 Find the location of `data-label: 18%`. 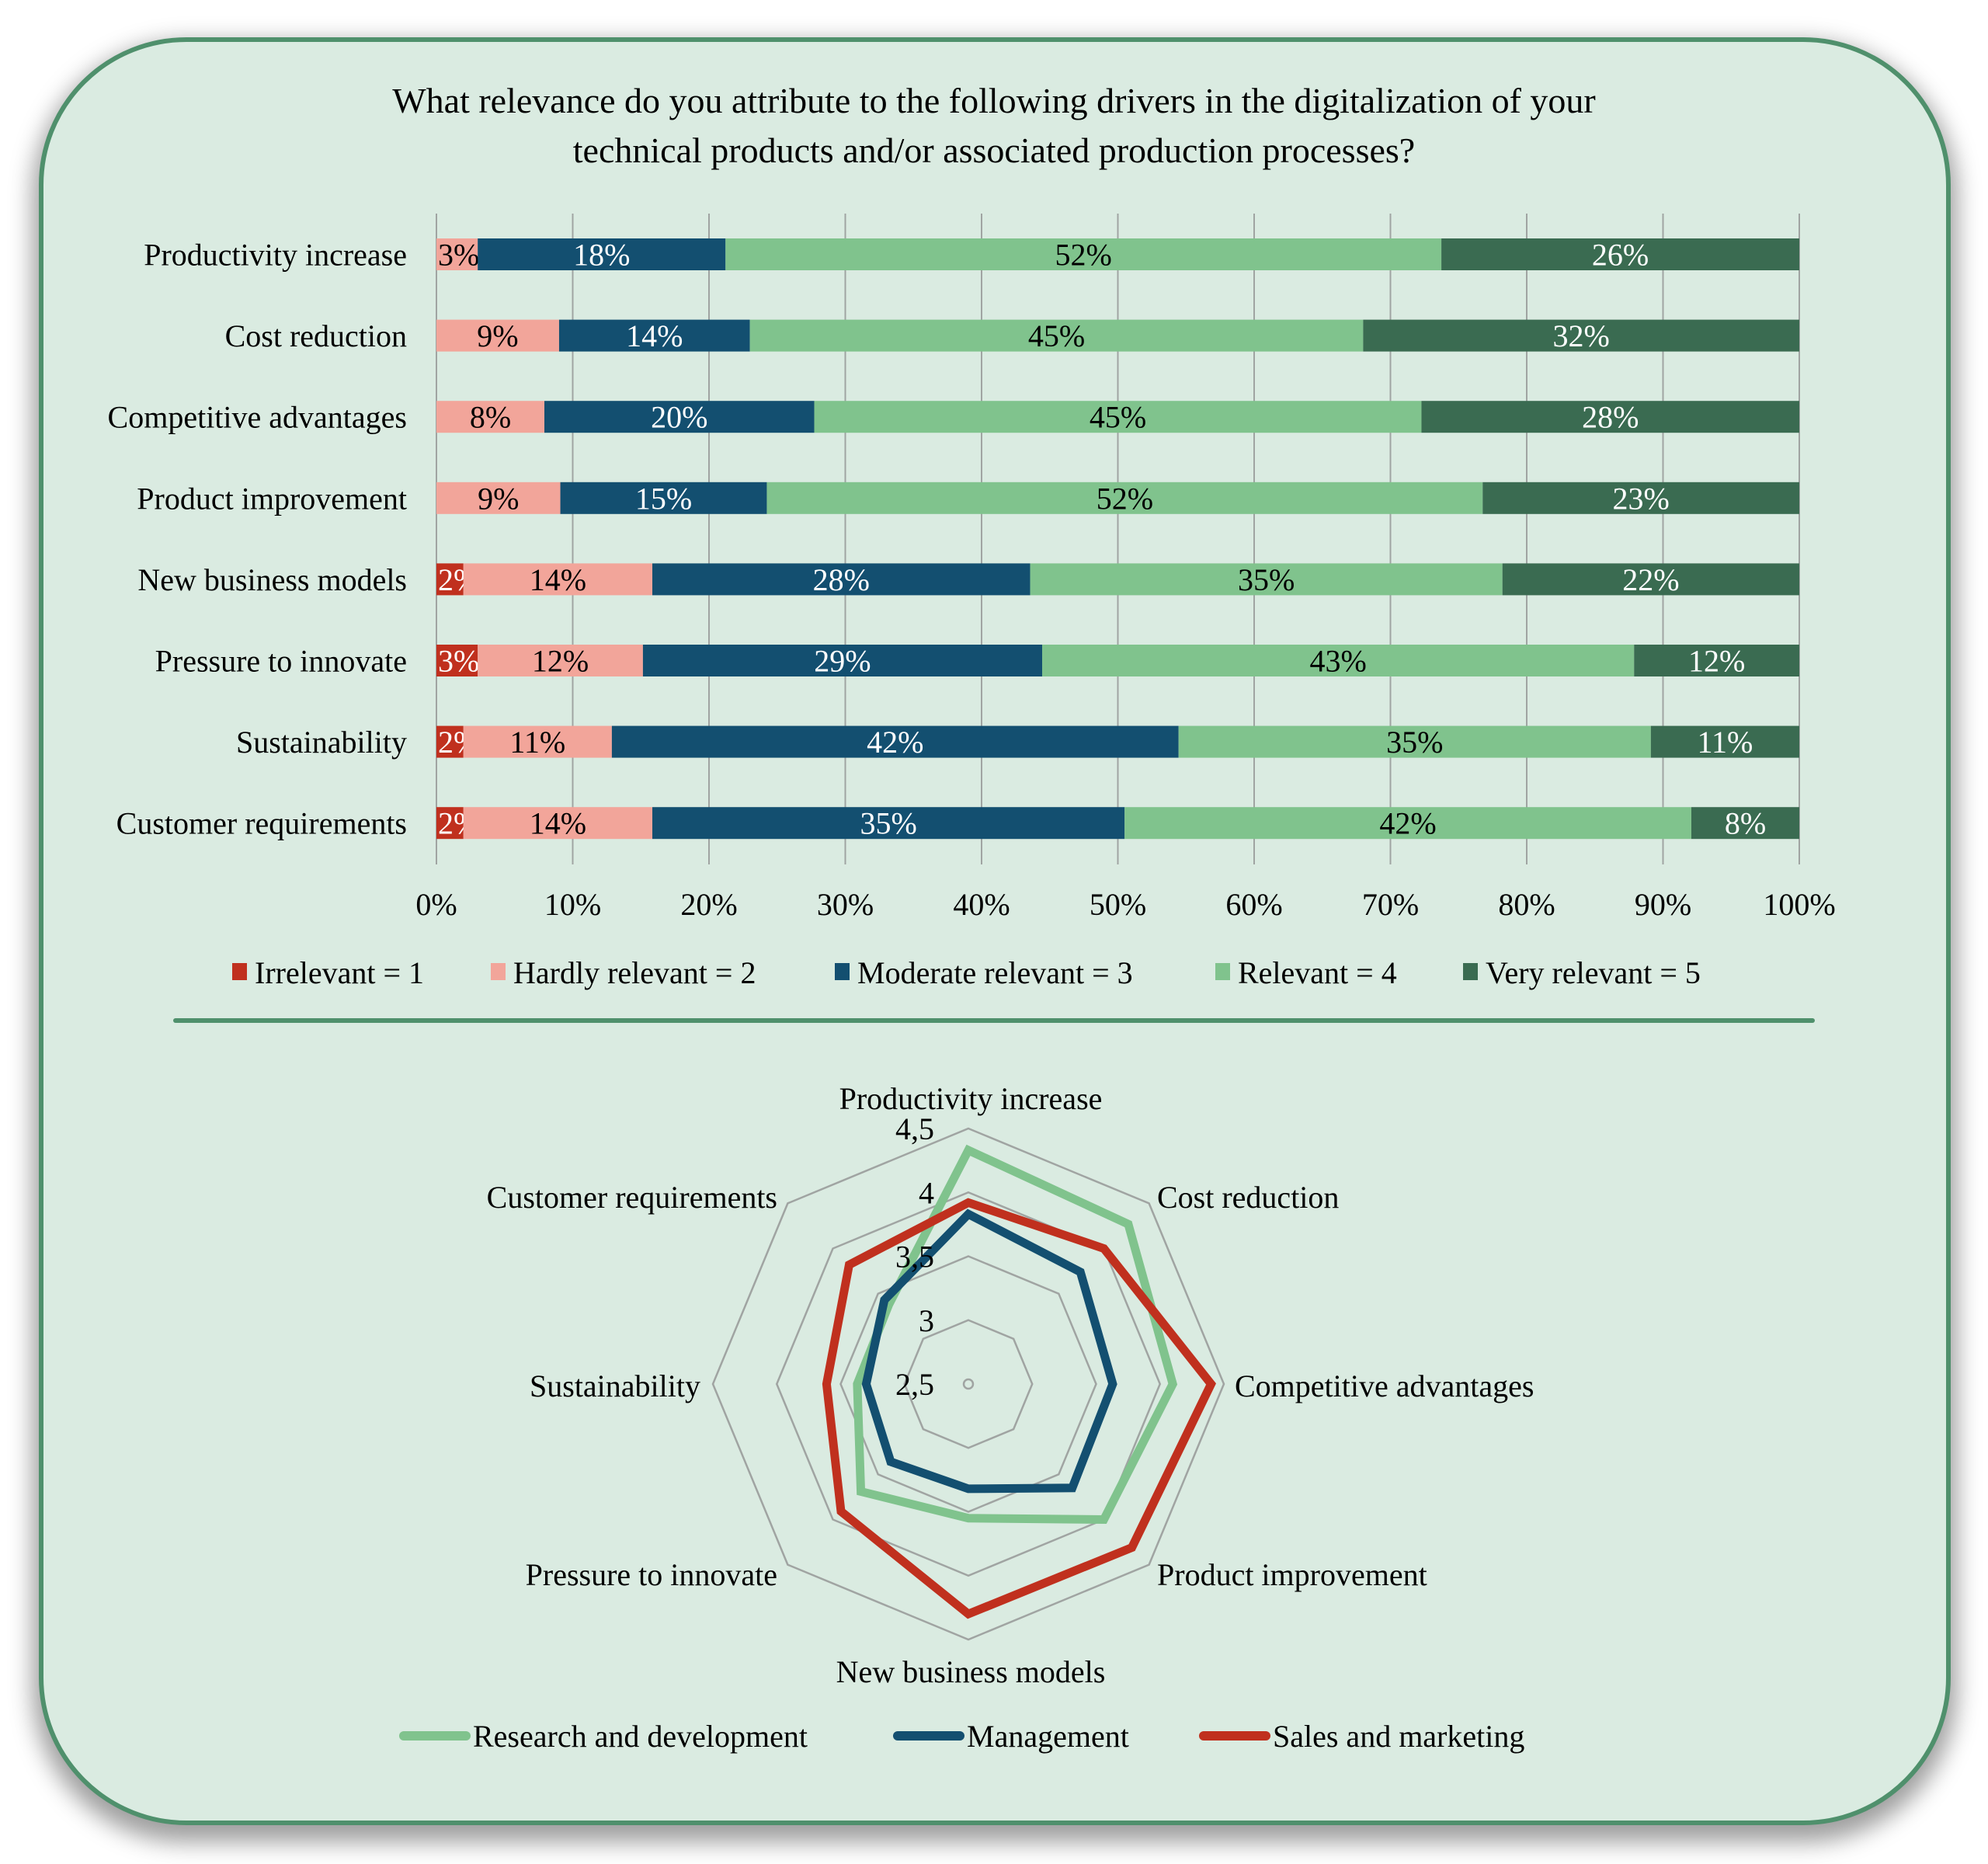

data-label: 18% is located at coordinates (602, 255).